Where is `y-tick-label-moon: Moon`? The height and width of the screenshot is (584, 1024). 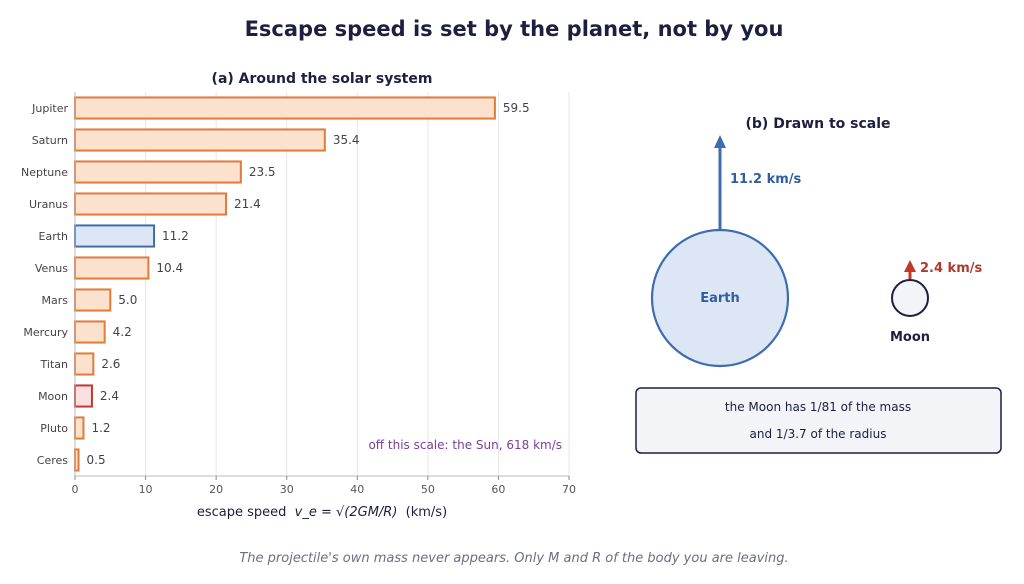 y-tick-label-moon: Moon is located at coordinates (53, 396).